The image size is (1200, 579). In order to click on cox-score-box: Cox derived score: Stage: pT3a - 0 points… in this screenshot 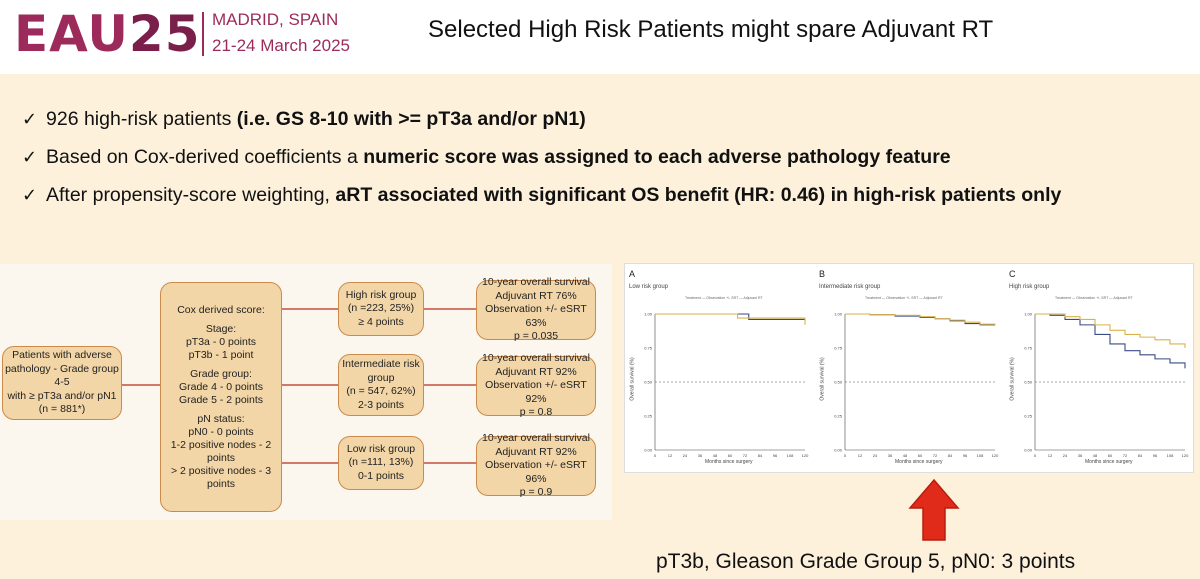, I will do `click(221, 397)`.